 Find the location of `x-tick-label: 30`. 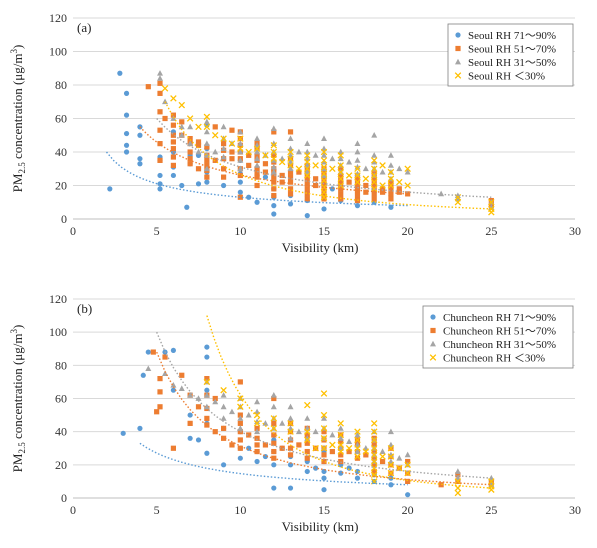

x-tick-label: 30 is located at coordinates (575, 231).